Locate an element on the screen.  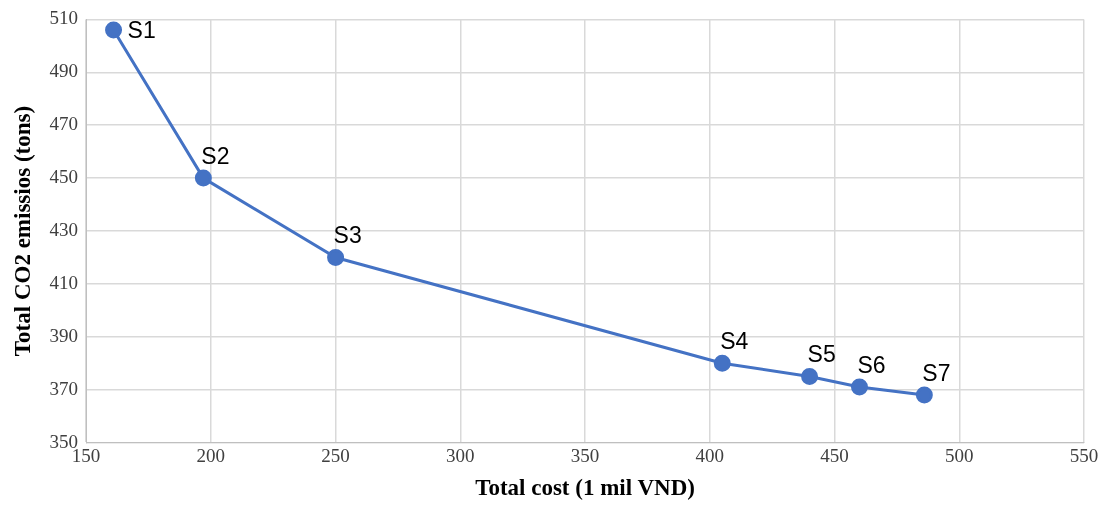
x-tick-label: 400 is located at coordinates (710, 455).